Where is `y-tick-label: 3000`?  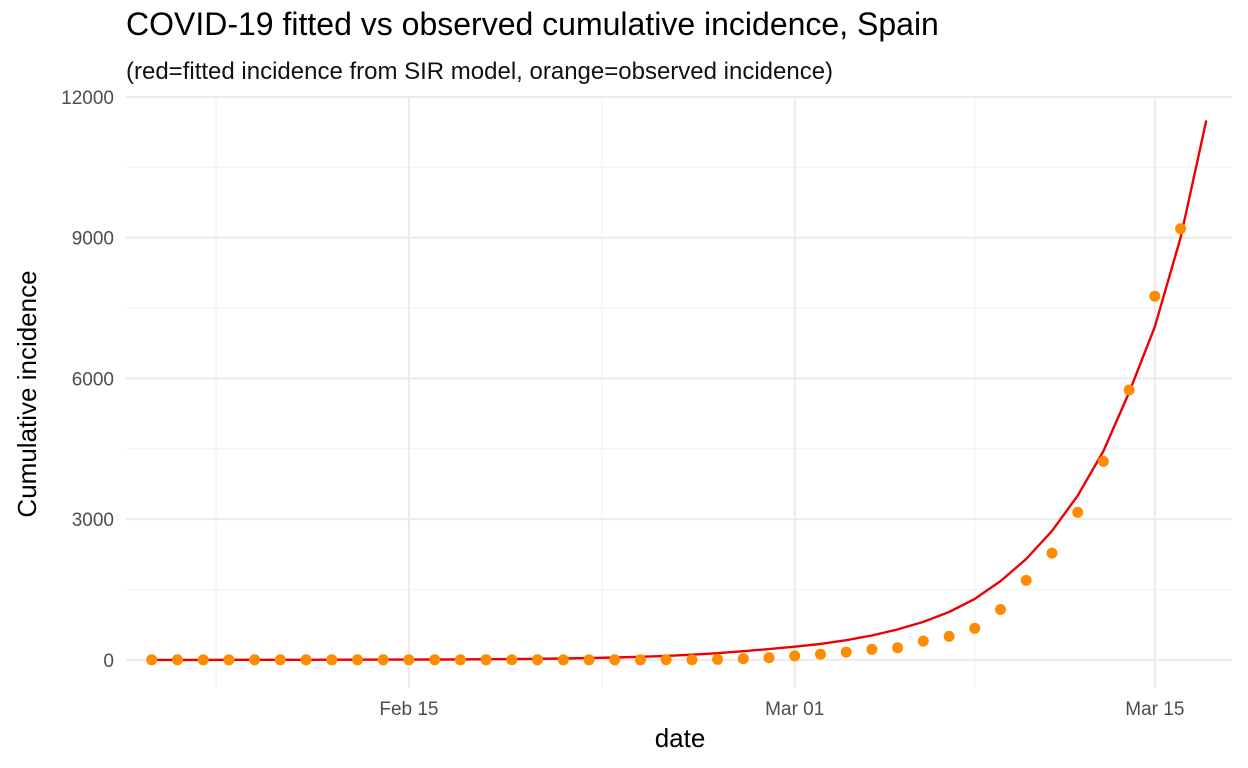
y-tick-label: 3000 is located at coordinates (93, 520).